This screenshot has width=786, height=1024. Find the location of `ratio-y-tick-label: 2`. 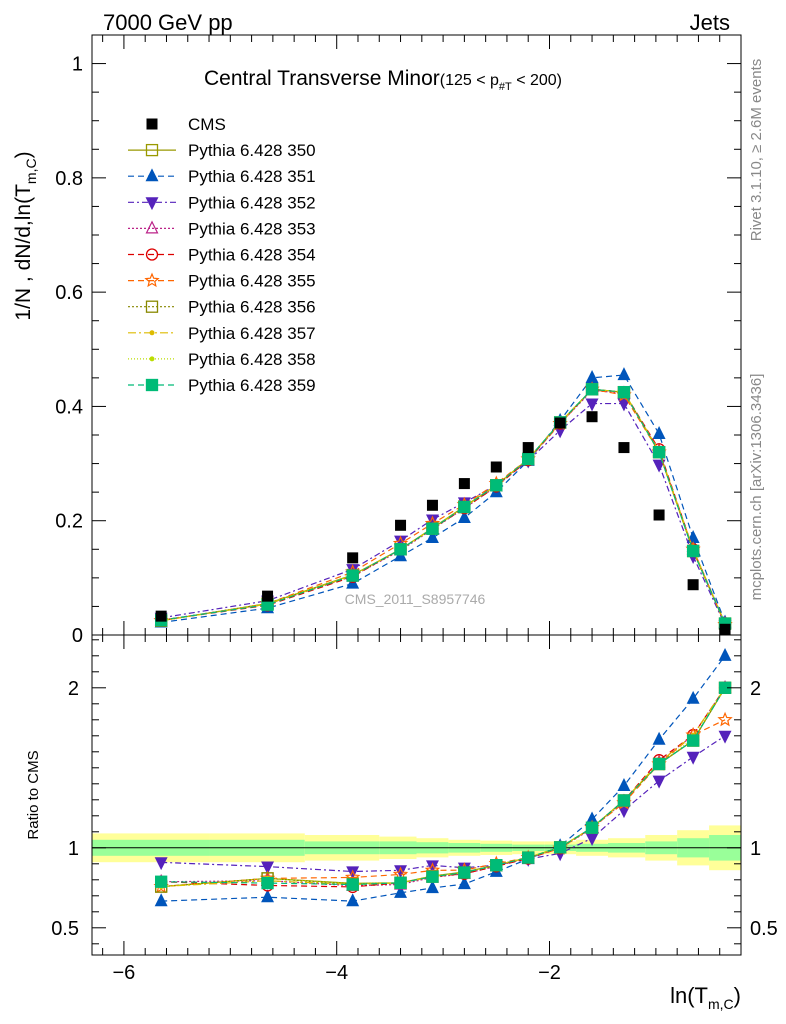

ratio-y-tick-label: 2 is located at coordinates (73, 689).